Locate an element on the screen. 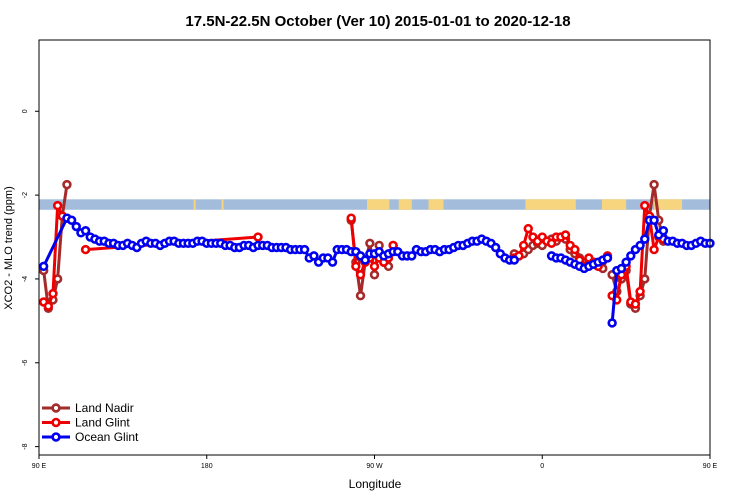 Image resolution: width=750 pixels, height=500 pixels. x-tick-label-2: 90 W is located at coordinates (374, 466).